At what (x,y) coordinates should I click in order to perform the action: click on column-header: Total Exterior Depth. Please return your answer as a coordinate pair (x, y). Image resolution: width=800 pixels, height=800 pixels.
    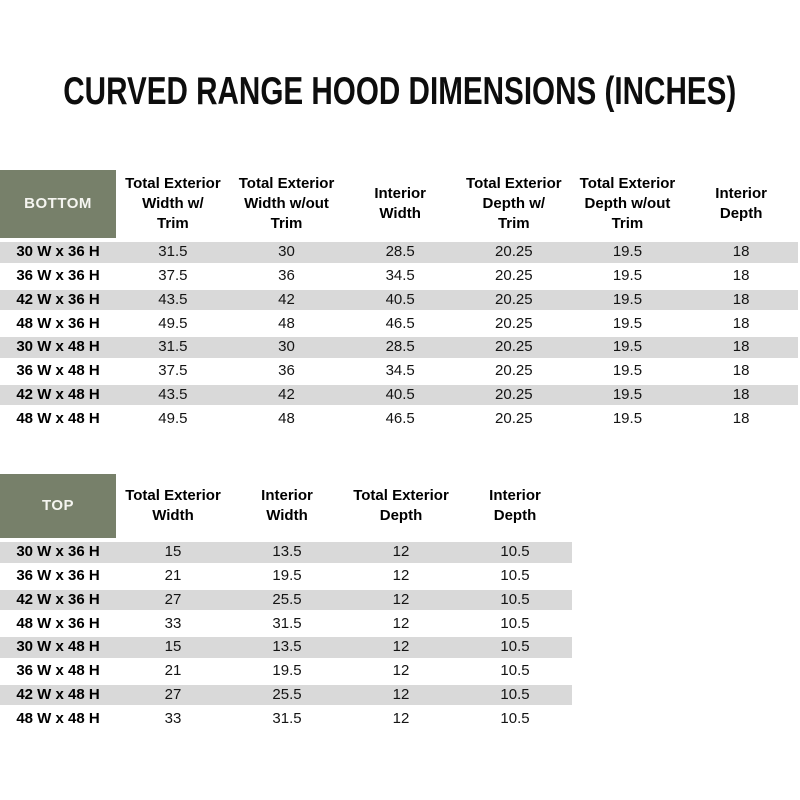
    Looking at the image, I should click on (401, 508).